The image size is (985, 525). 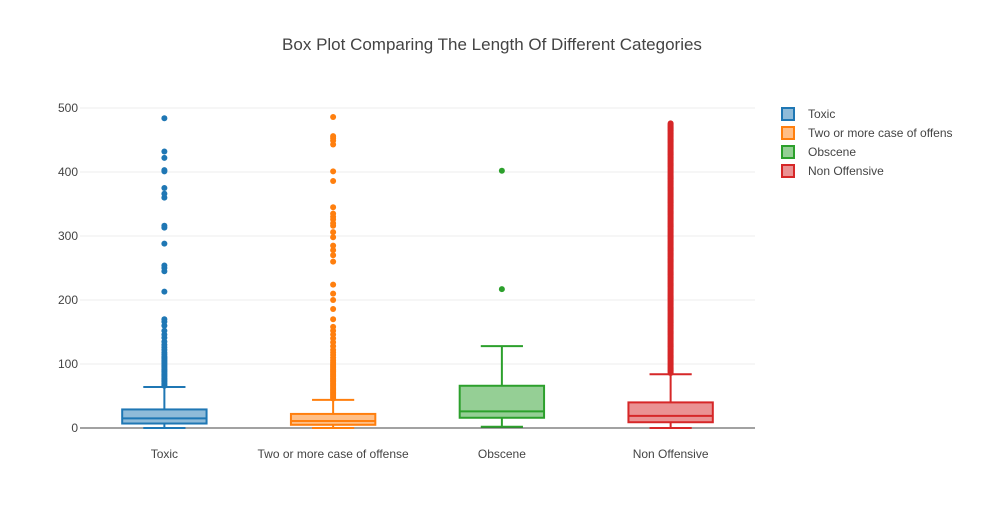 I want to click on legend-label: Obscene, so click(x=832, y=152).